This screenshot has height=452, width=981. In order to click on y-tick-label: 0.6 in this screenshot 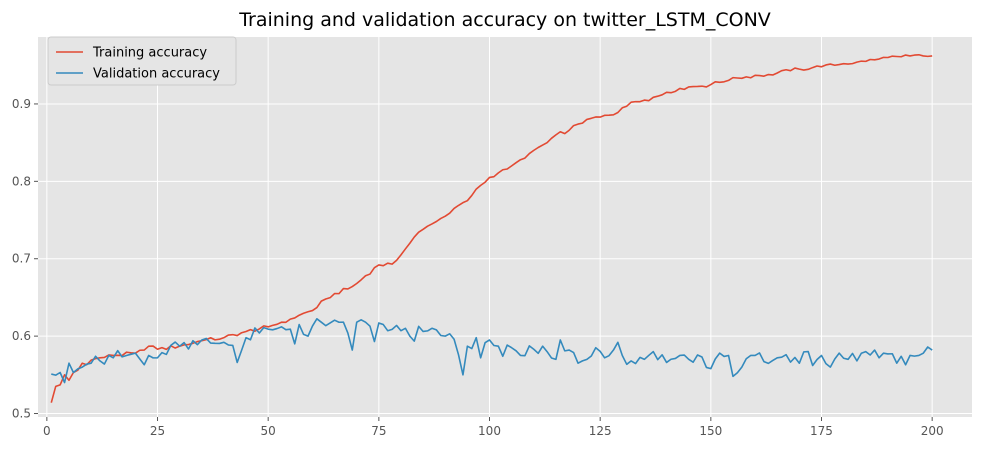, I will do `click(21, 336)`.